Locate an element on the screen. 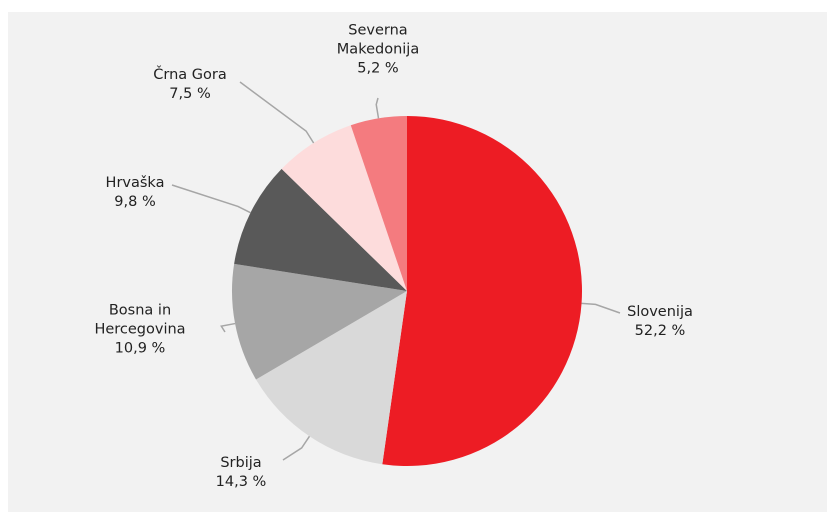 This screenshot has height=522, width=833. value-label: 7,5 % is located at coordinates (190, 94).